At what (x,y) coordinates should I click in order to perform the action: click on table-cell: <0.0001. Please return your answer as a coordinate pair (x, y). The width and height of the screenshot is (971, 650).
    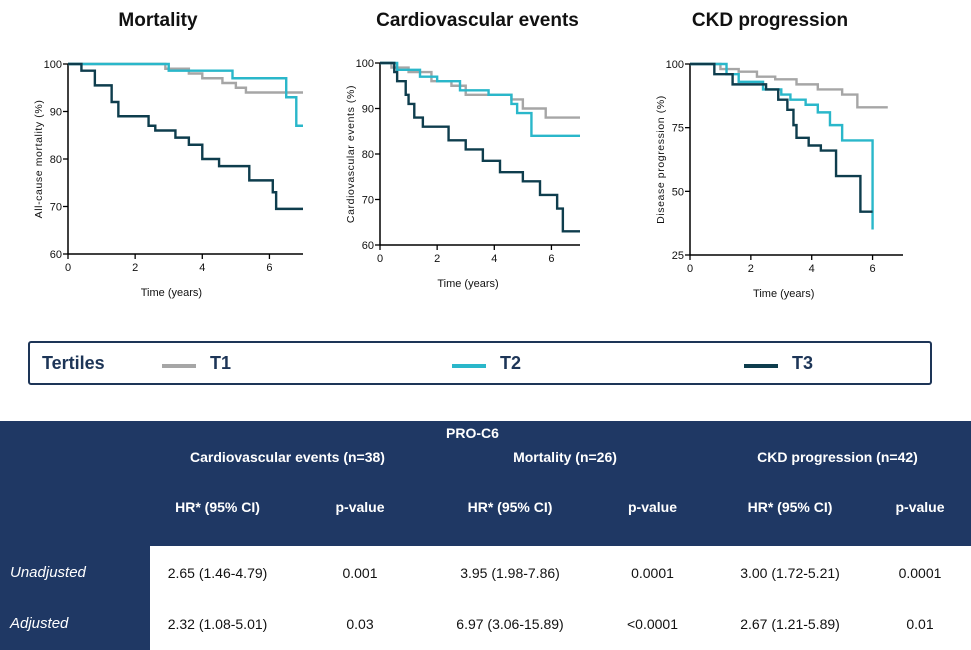
    Looking at the image, I should click on (652, 624).